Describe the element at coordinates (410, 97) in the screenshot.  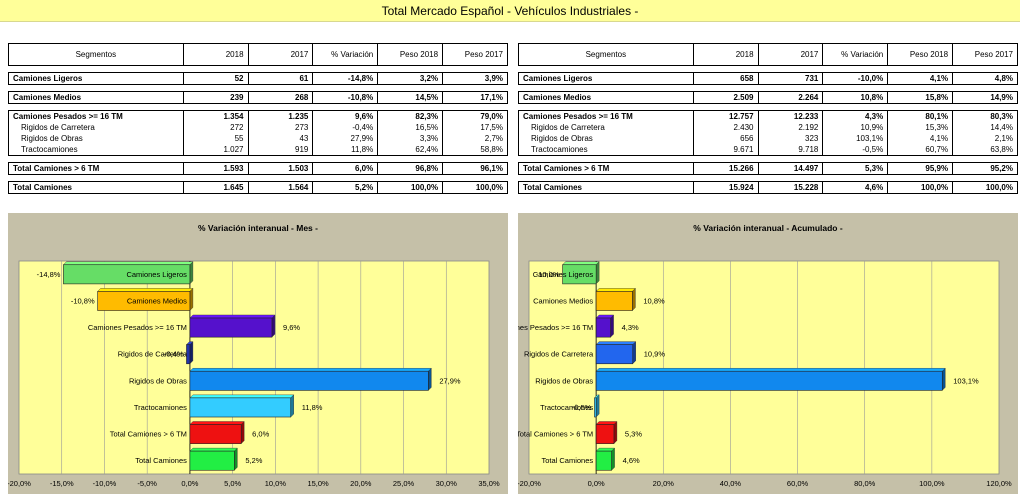
I see `table-cell: 14,5%` at that location.